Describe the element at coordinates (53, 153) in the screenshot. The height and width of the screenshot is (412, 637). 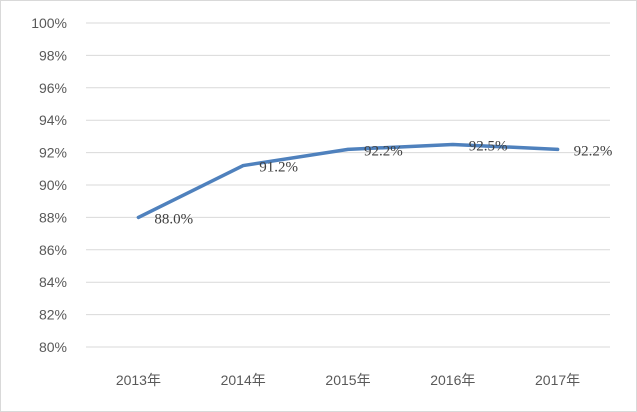
I see `y-tick-label: 92%` at that location.